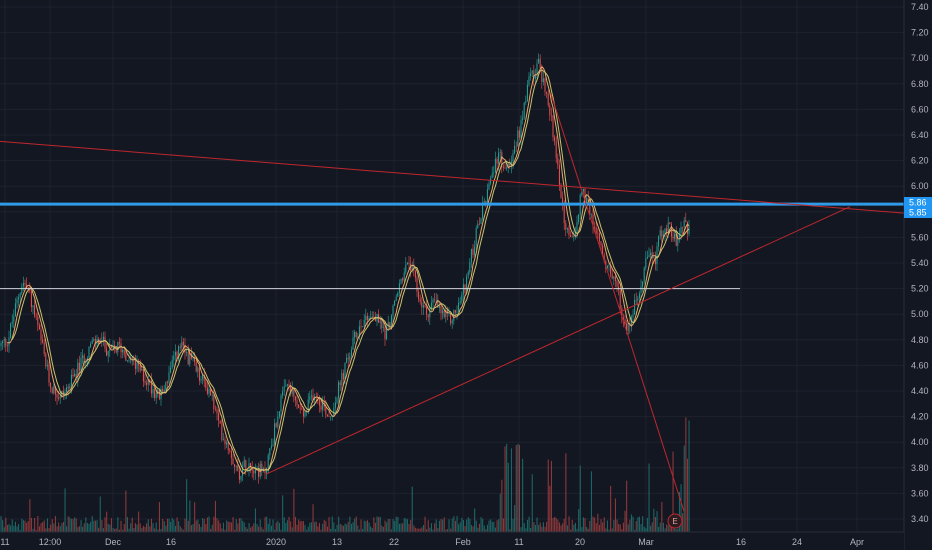  Describe the element at coordinates (741, 542) in the screenshot. I see `time-tick-label: 16` at that location.